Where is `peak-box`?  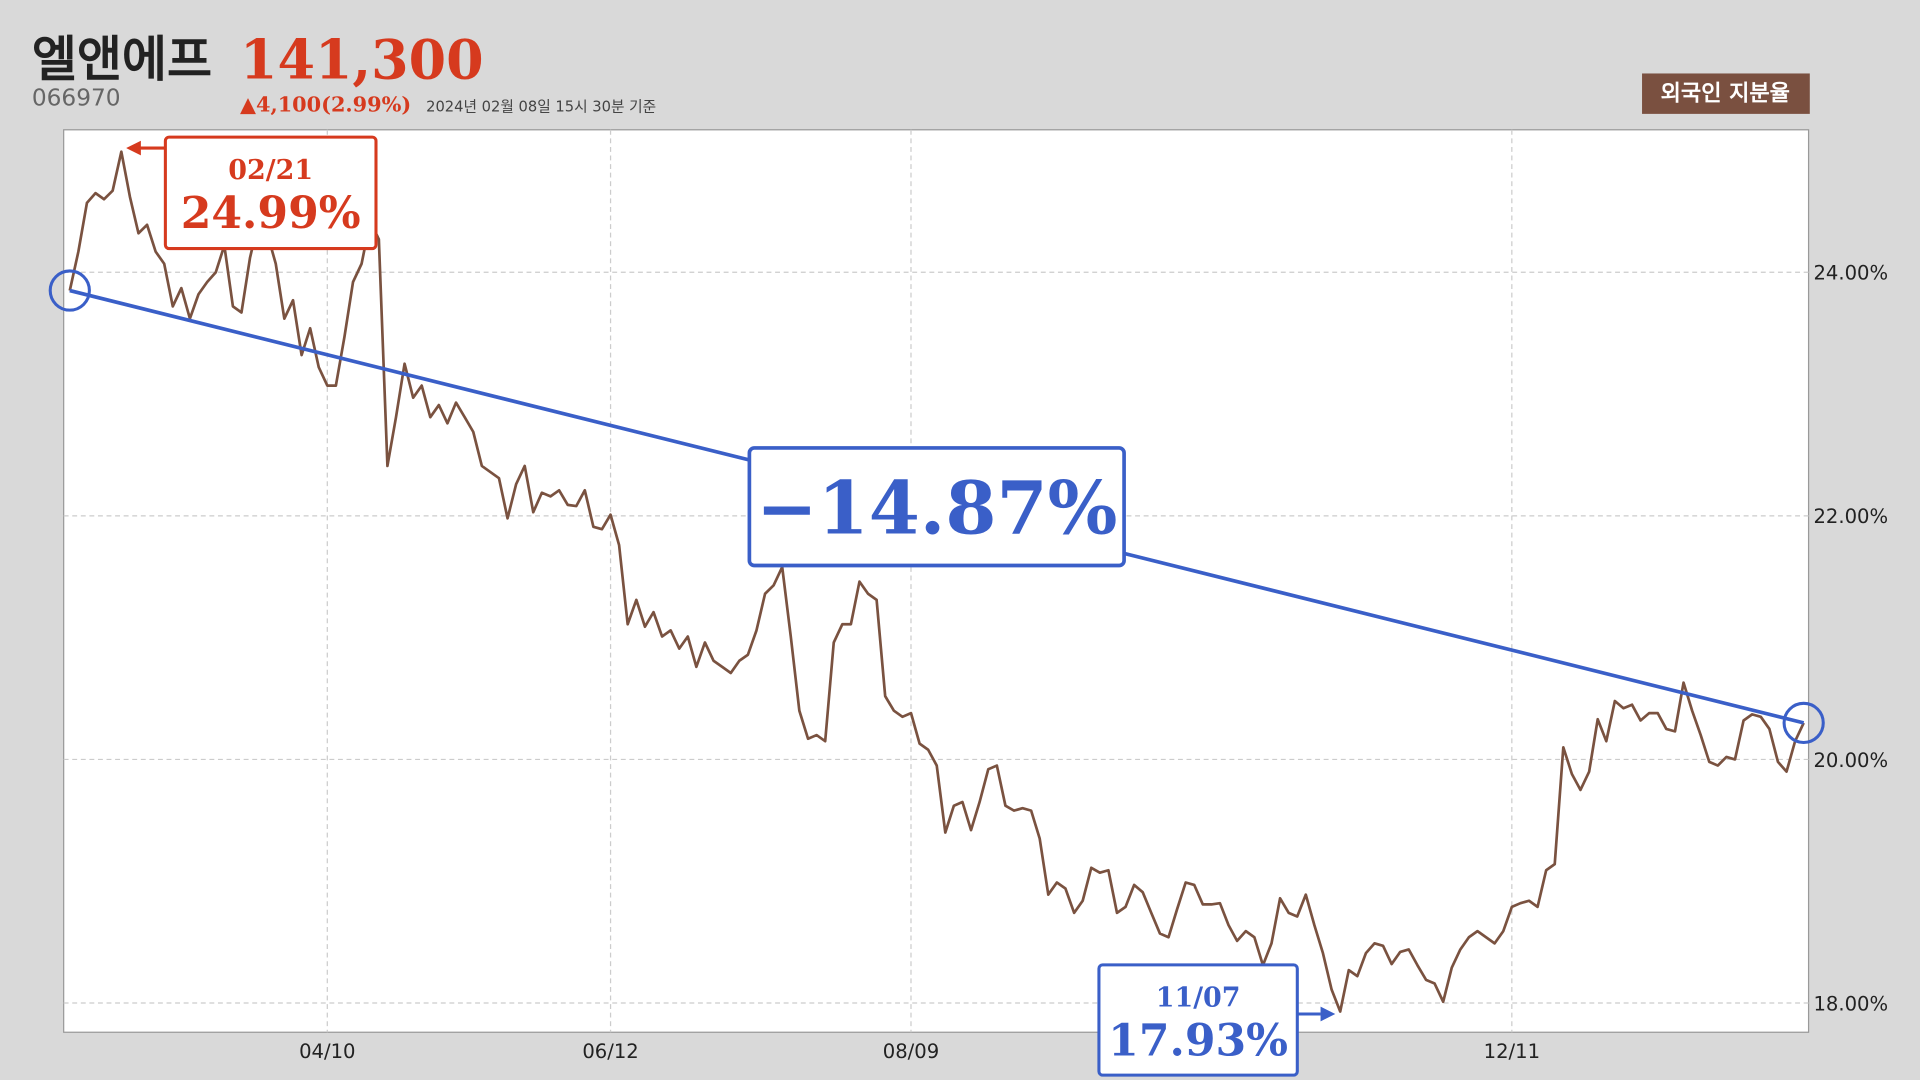
peak-box is located at coordinates (270, 193).